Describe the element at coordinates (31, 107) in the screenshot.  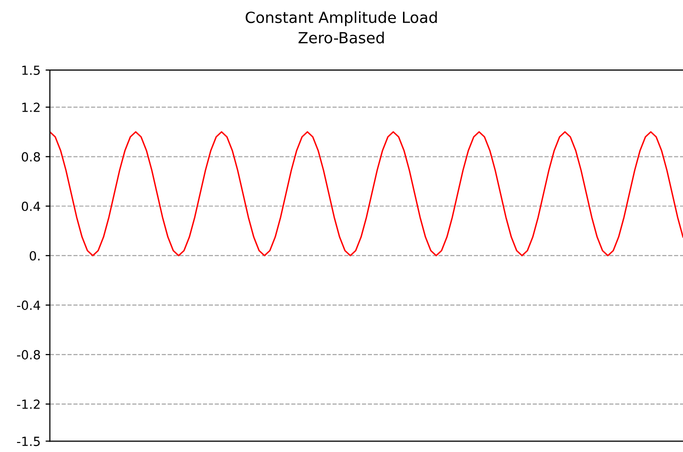
I see `y-tick-label: 1.2` at that location.